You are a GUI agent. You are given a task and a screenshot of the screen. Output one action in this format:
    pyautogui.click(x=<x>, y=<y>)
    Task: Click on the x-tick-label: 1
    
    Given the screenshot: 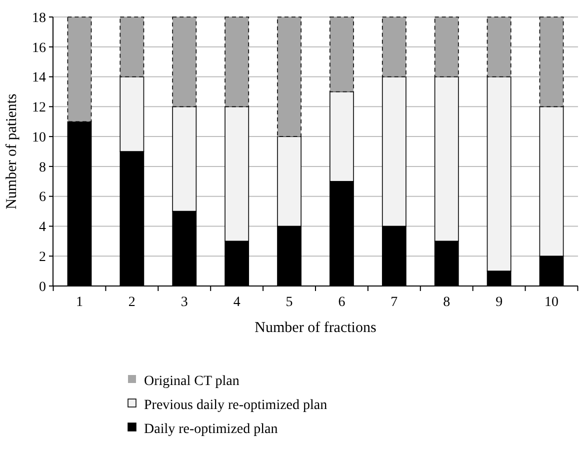 What is the action you would take?
    pyautogui.click(x=79, y=302)
    